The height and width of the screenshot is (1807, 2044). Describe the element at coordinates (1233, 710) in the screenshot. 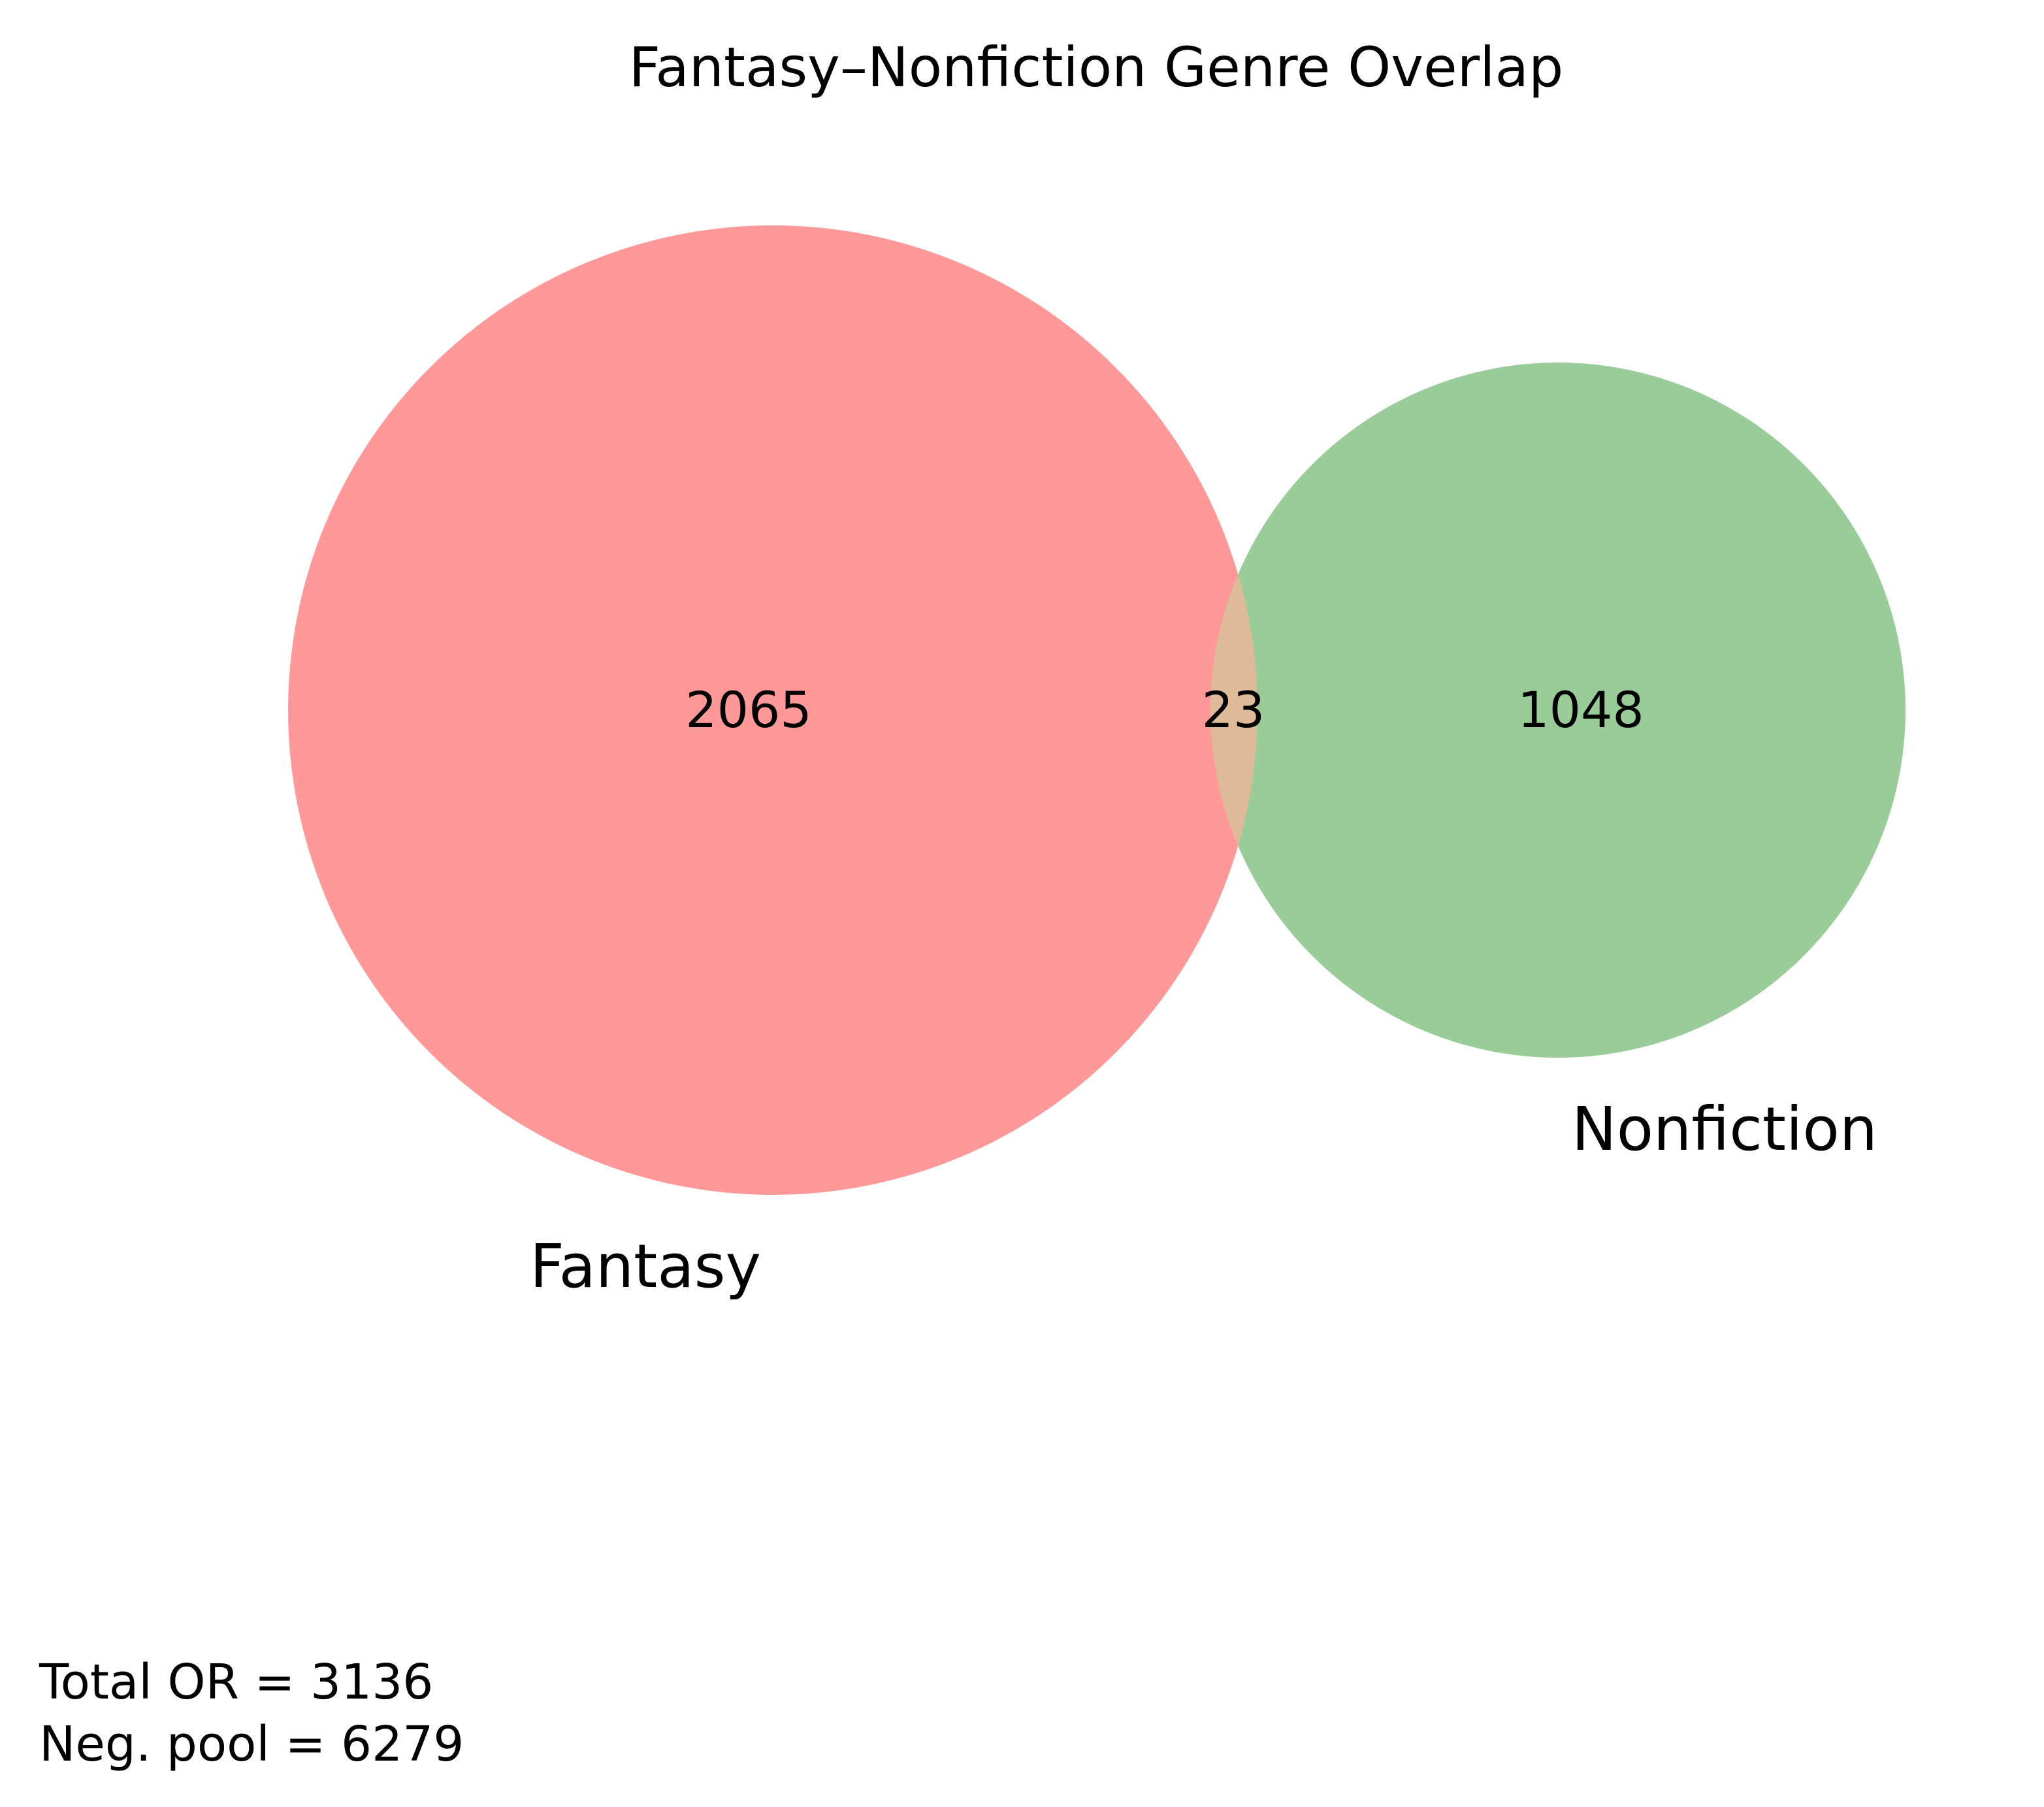

I see `intersection-count: 23` at that location.